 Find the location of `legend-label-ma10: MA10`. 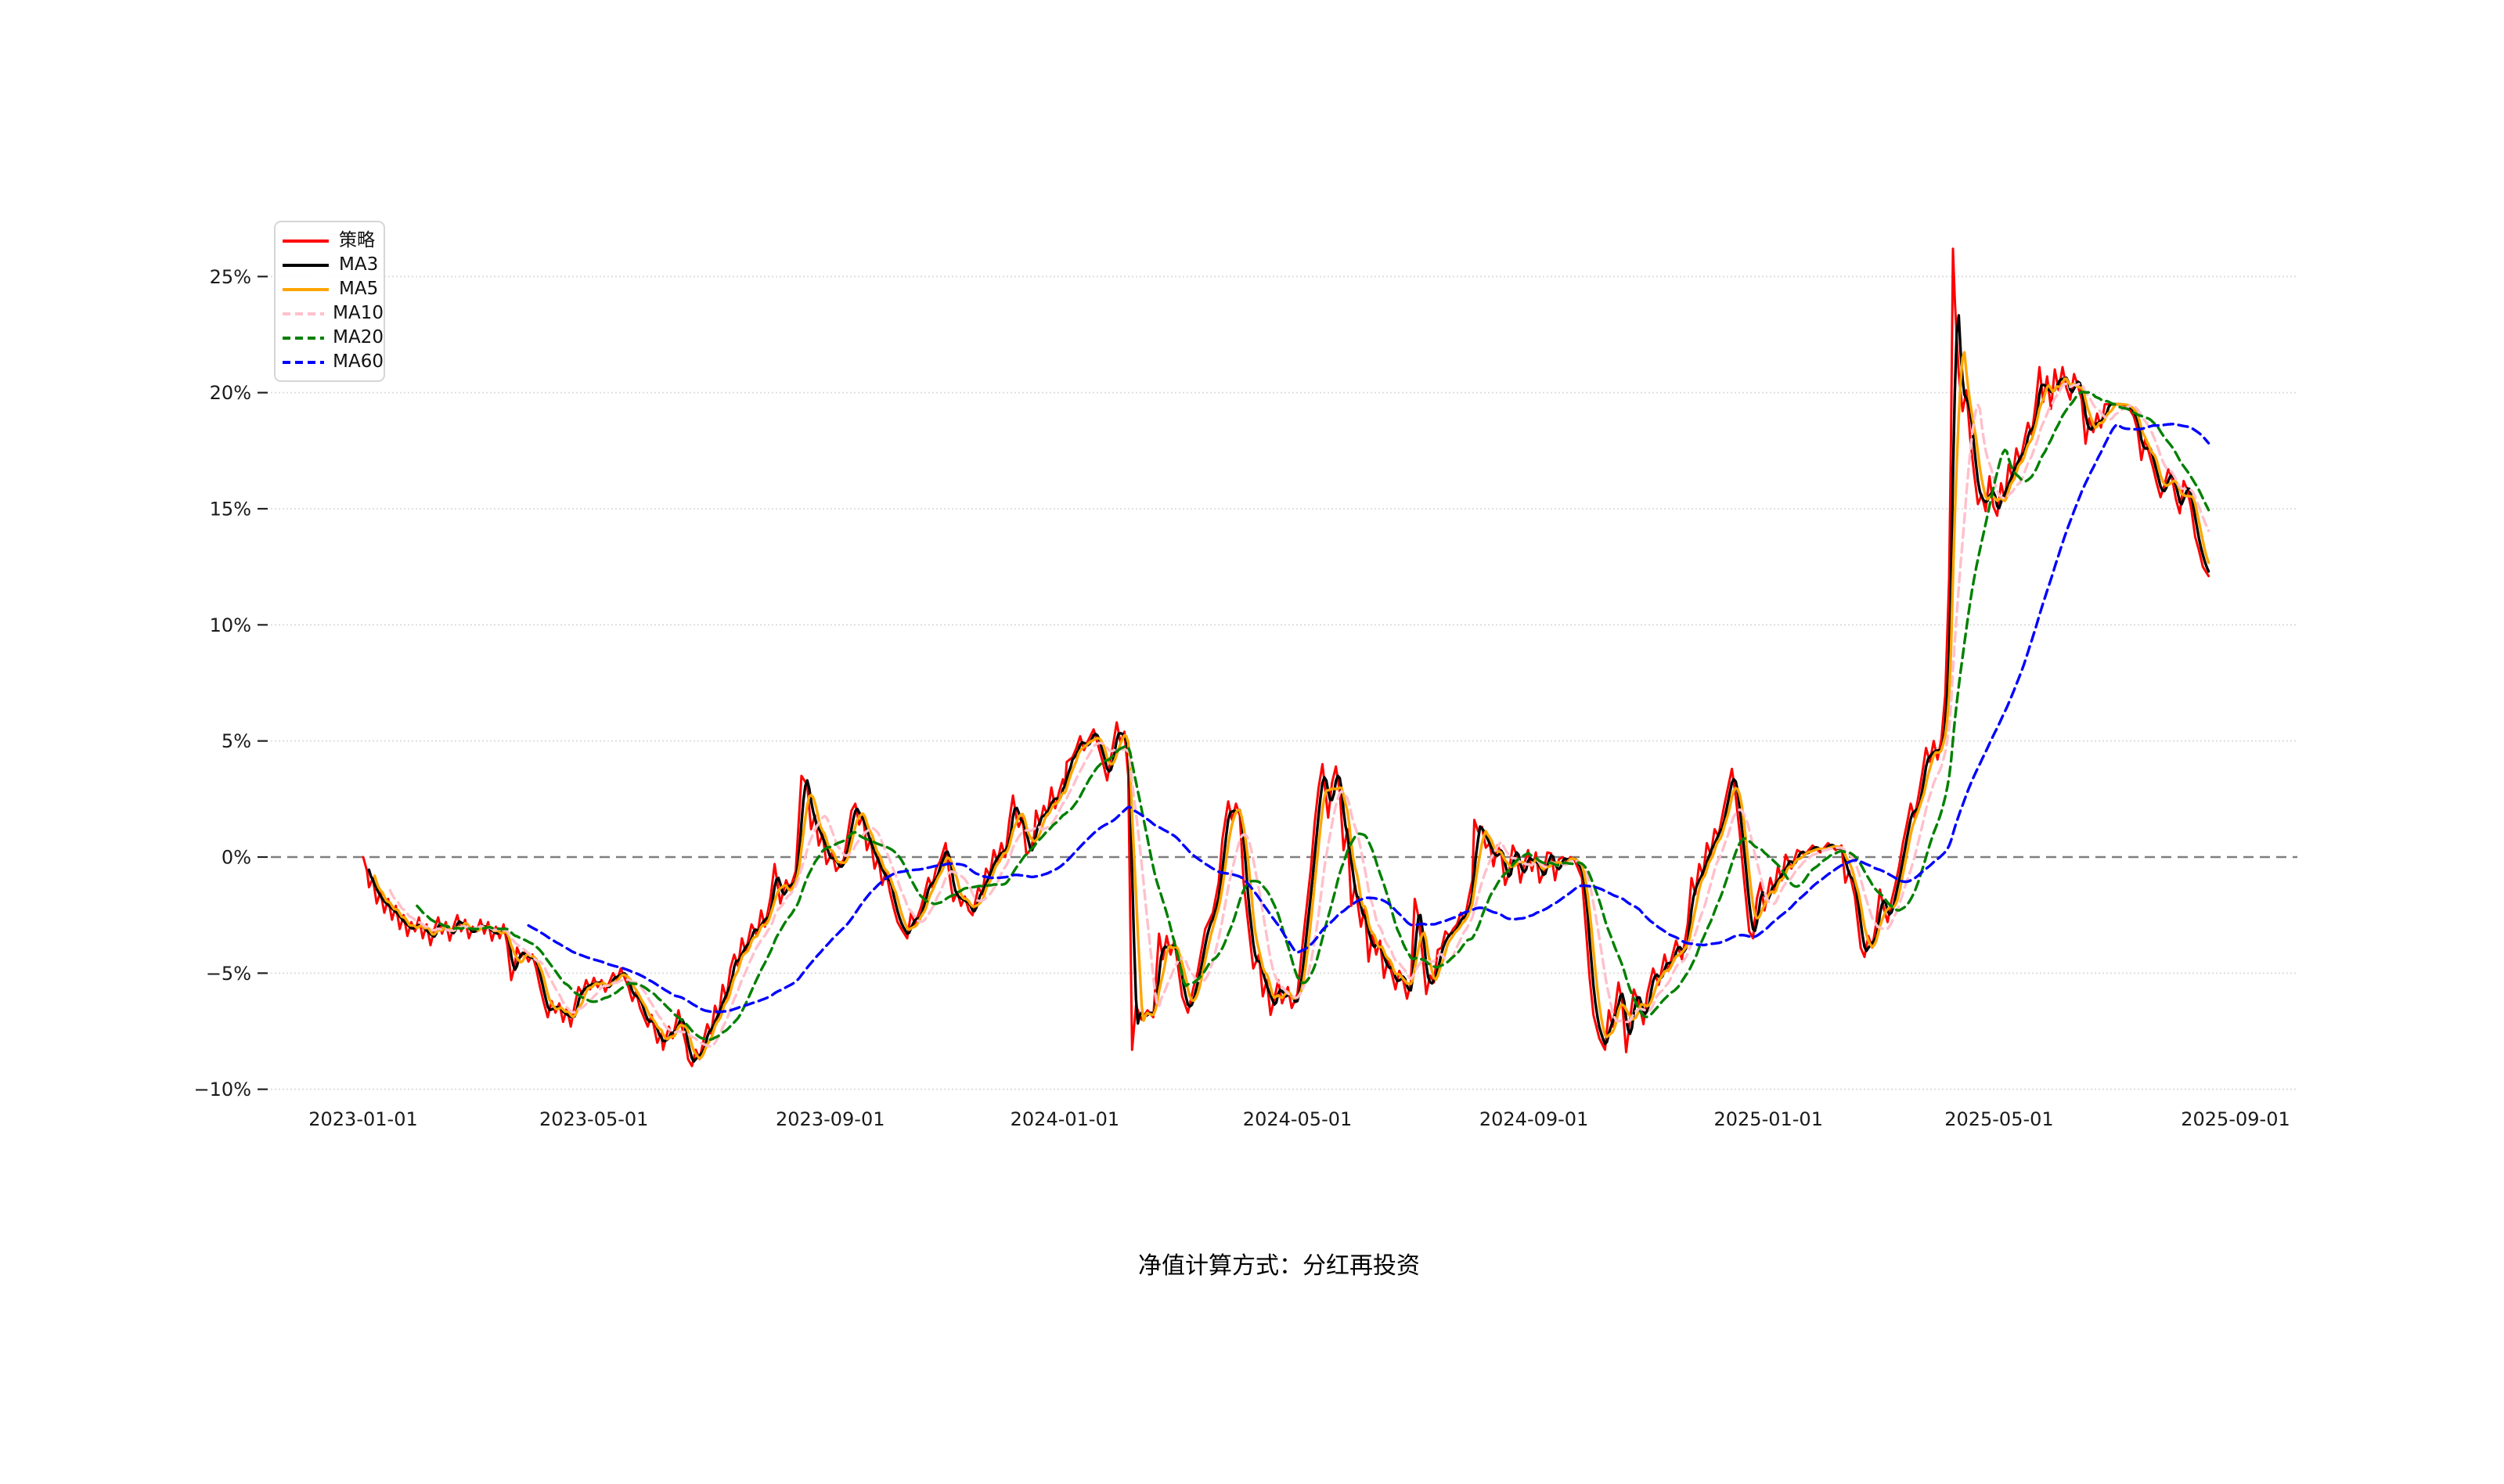

legend-label-ma10: MA10 is located at coordinates (358, 313).